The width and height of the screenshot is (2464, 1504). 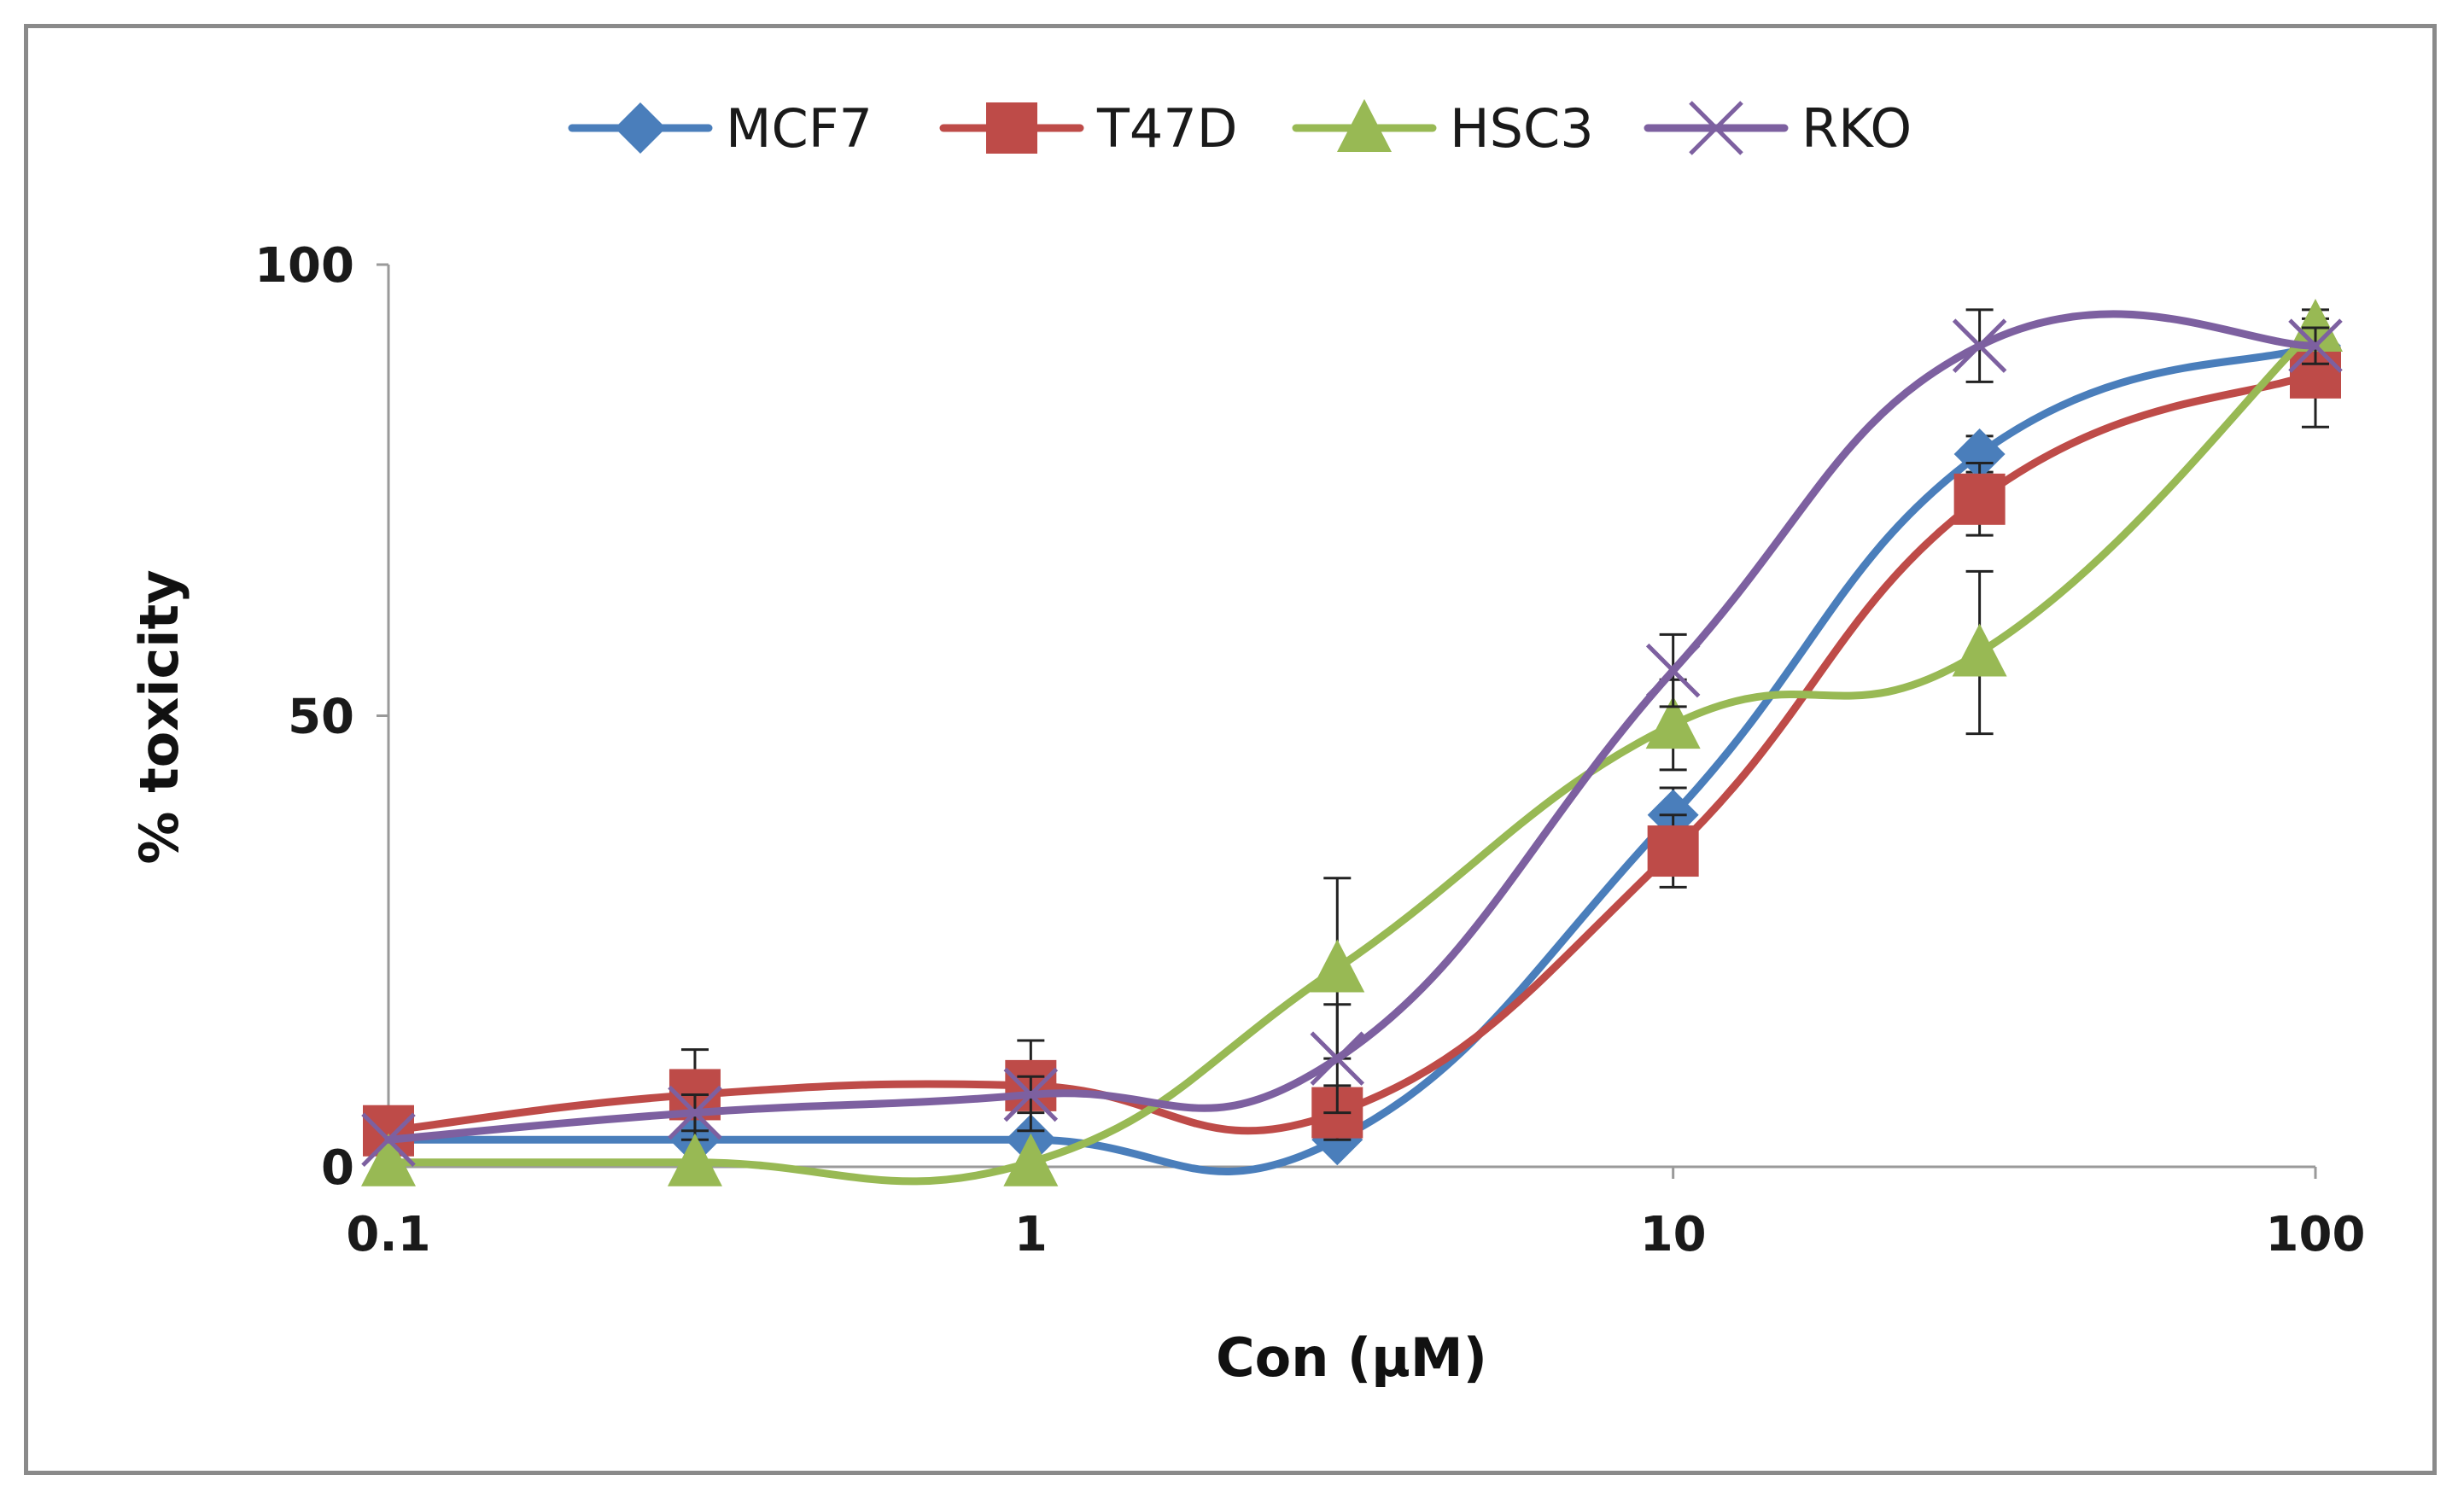 What do you see at coordinates (1522, 128) in the screenshot?
I see `legend-label: HSC3` at bounding box center [1522, 128].